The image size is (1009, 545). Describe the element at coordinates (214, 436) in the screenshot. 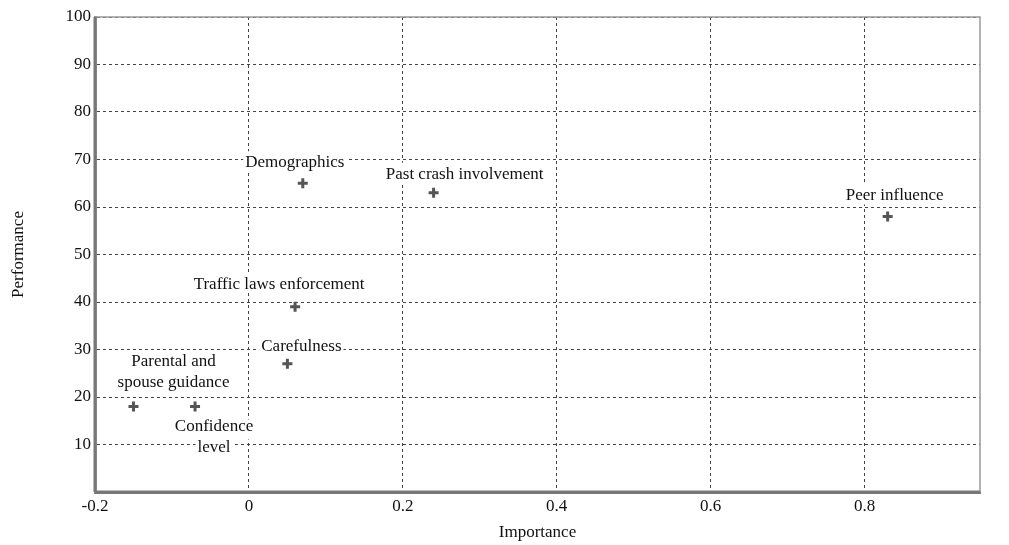

I see `annotation: Confidence level` at that location.